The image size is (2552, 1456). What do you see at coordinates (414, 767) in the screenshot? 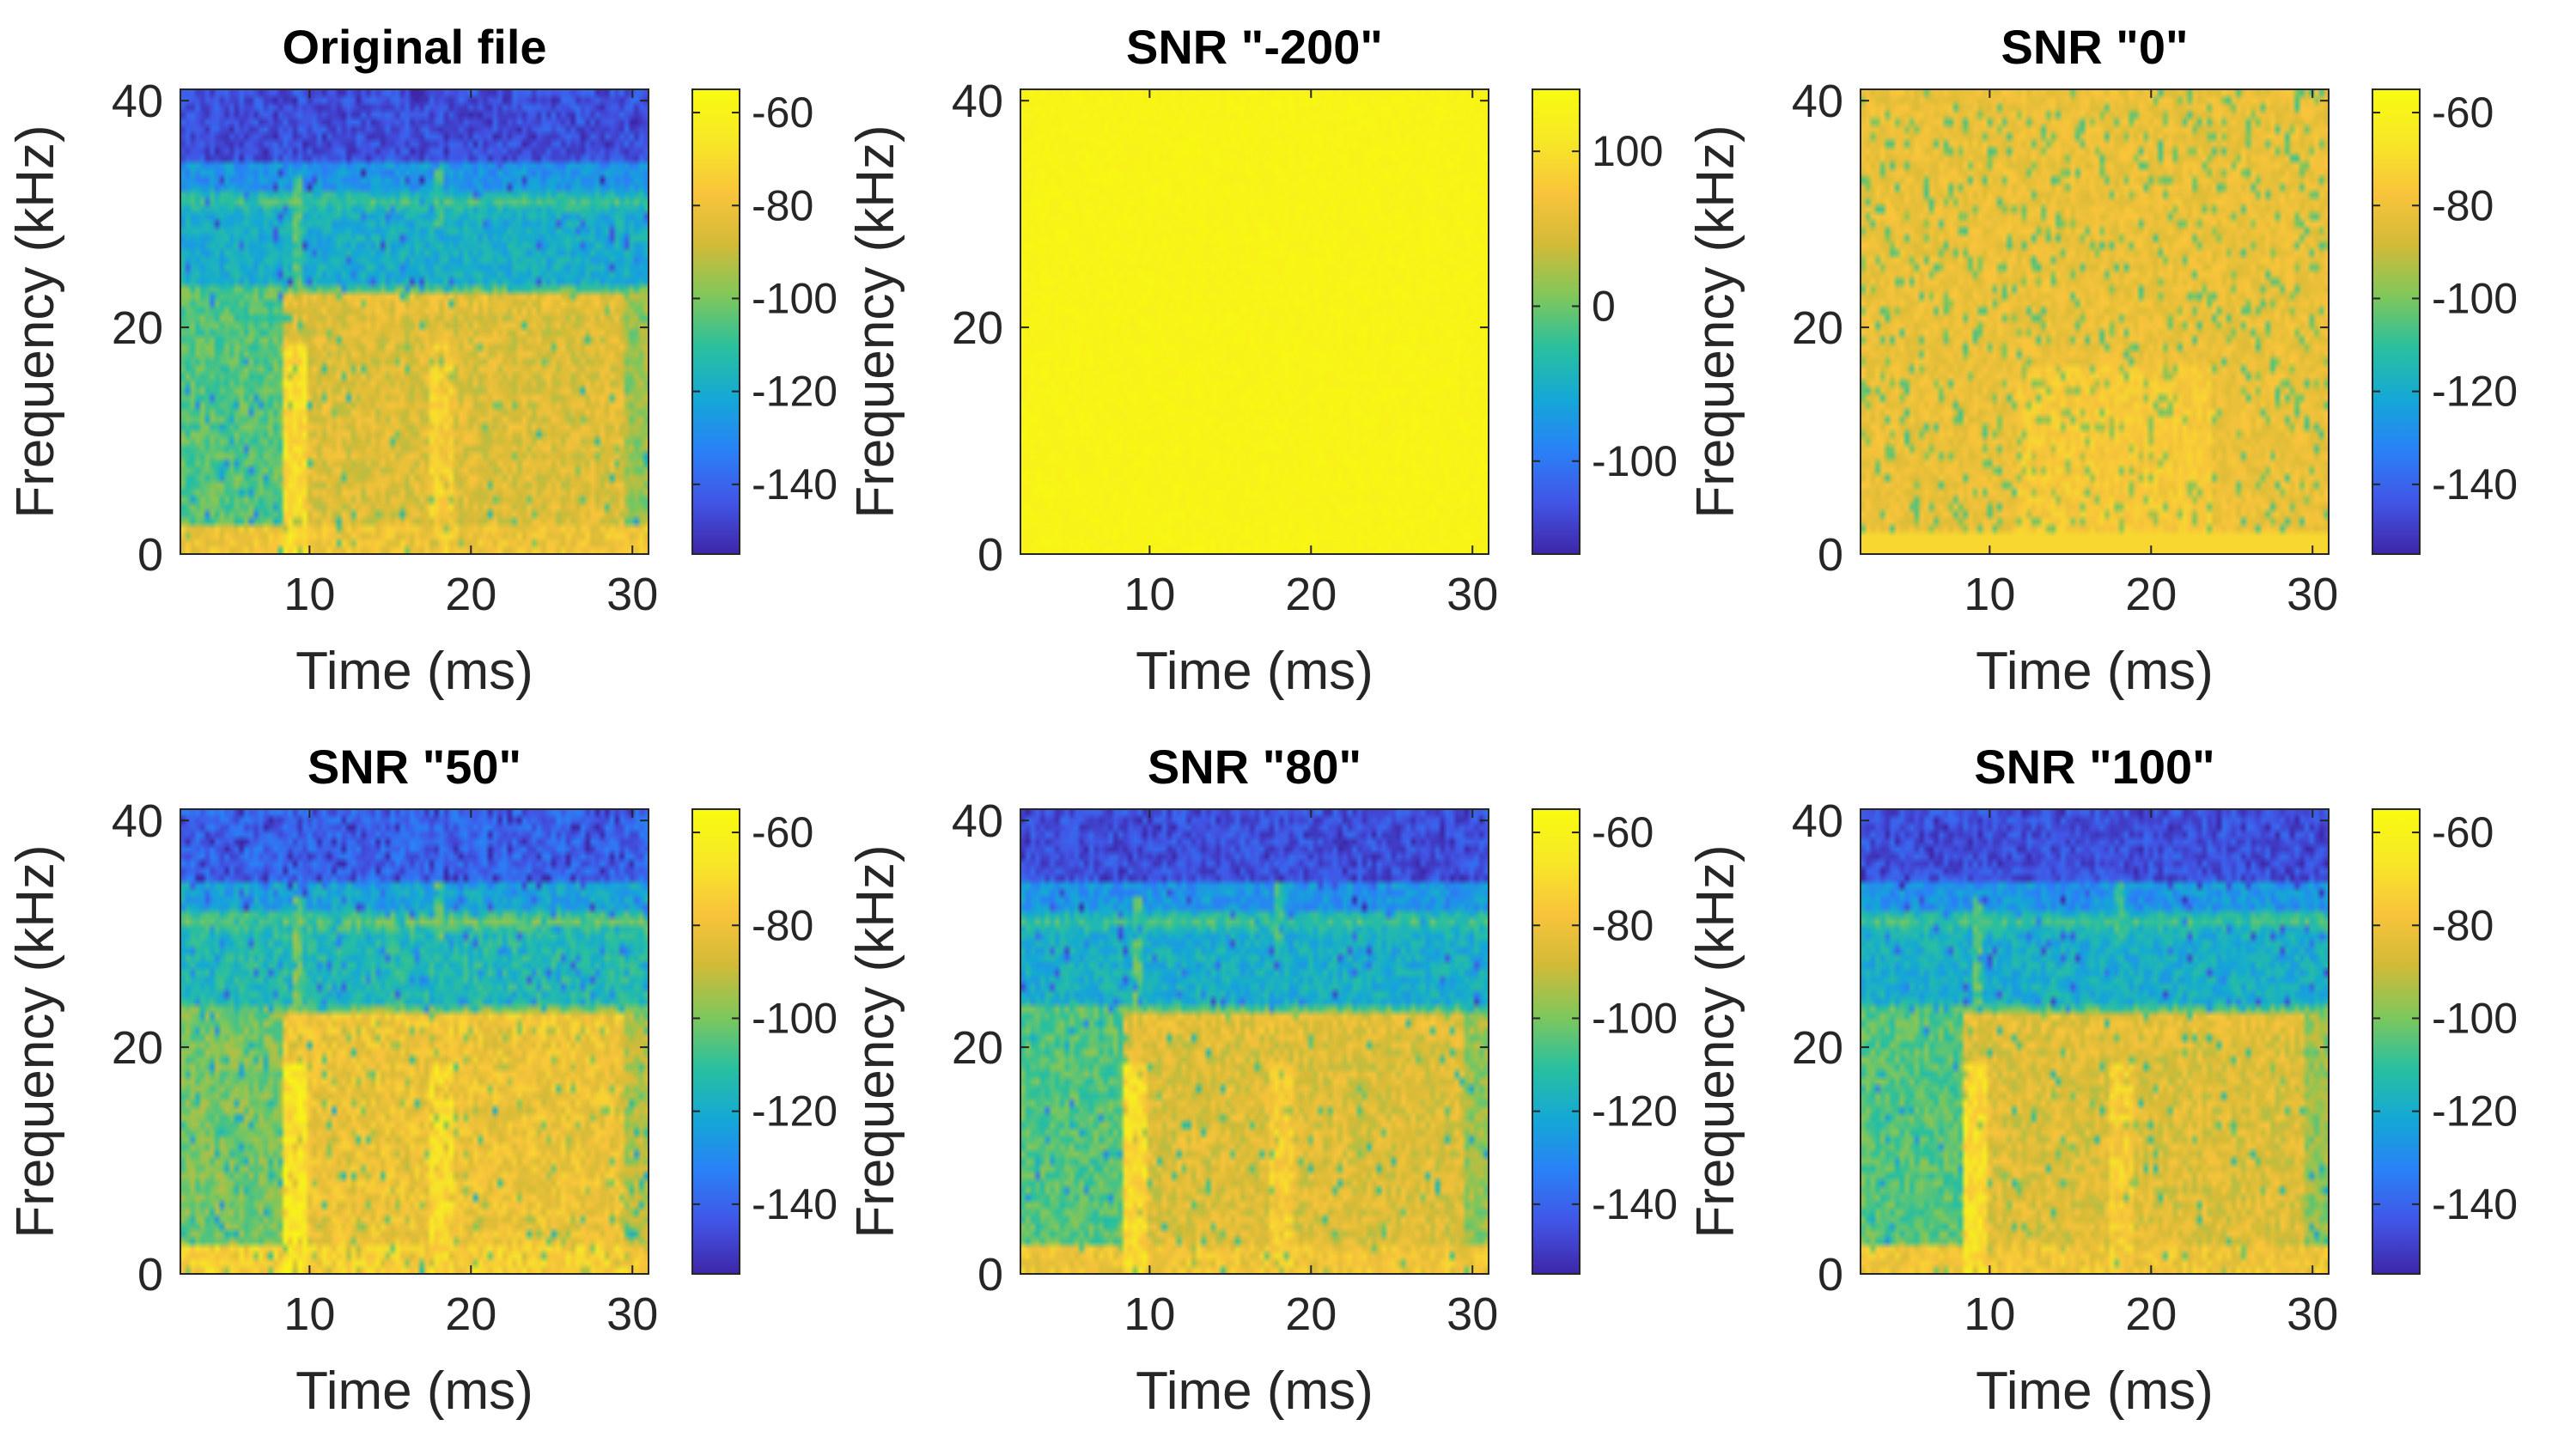
I see `panel-title: SNR "50"` at bounding box center [414, 767].